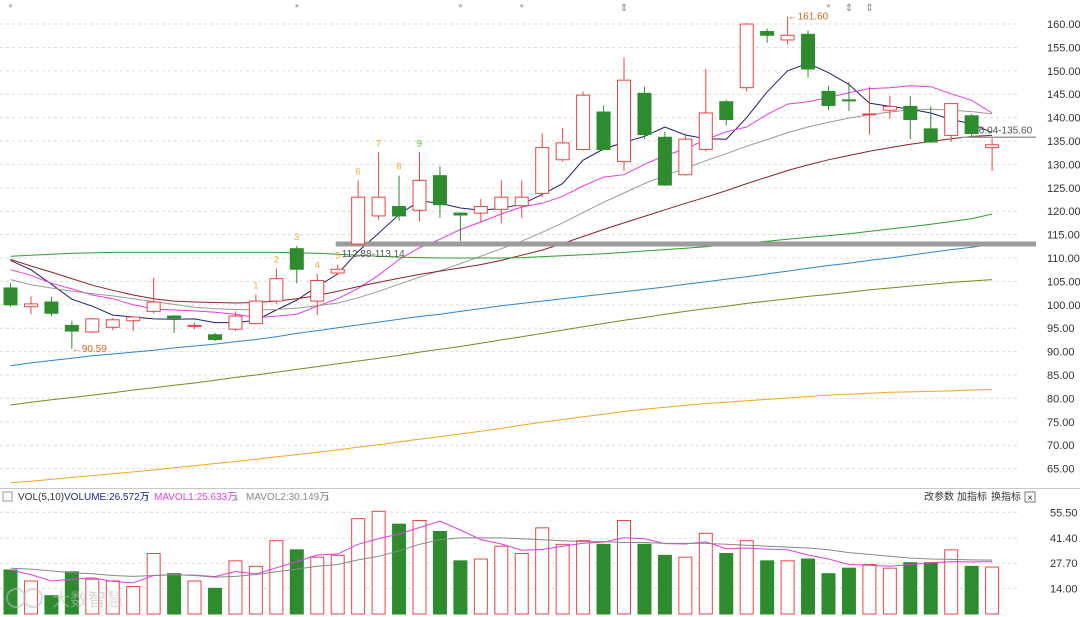  Describe the element at coordinates (972, 496) in the screenshot. I see `add-indicator-button: 加指标` at that location.